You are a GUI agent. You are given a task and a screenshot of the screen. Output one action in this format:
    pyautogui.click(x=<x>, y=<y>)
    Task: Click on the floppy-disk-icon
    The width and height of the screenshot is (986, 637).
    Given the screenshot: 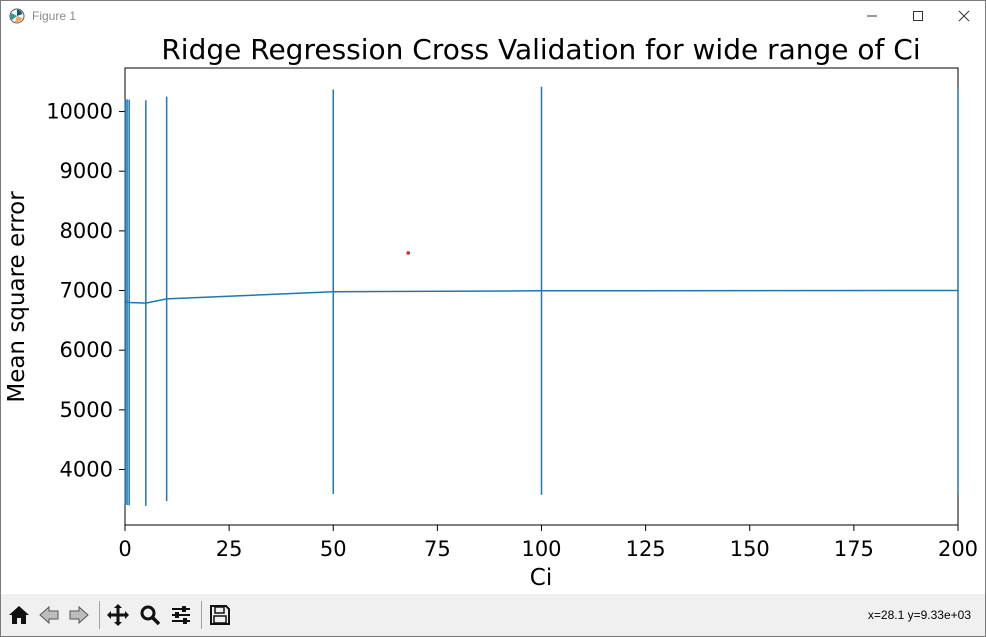 What is the action you would take?
    pyautogui.click(x=220, y=615)
    